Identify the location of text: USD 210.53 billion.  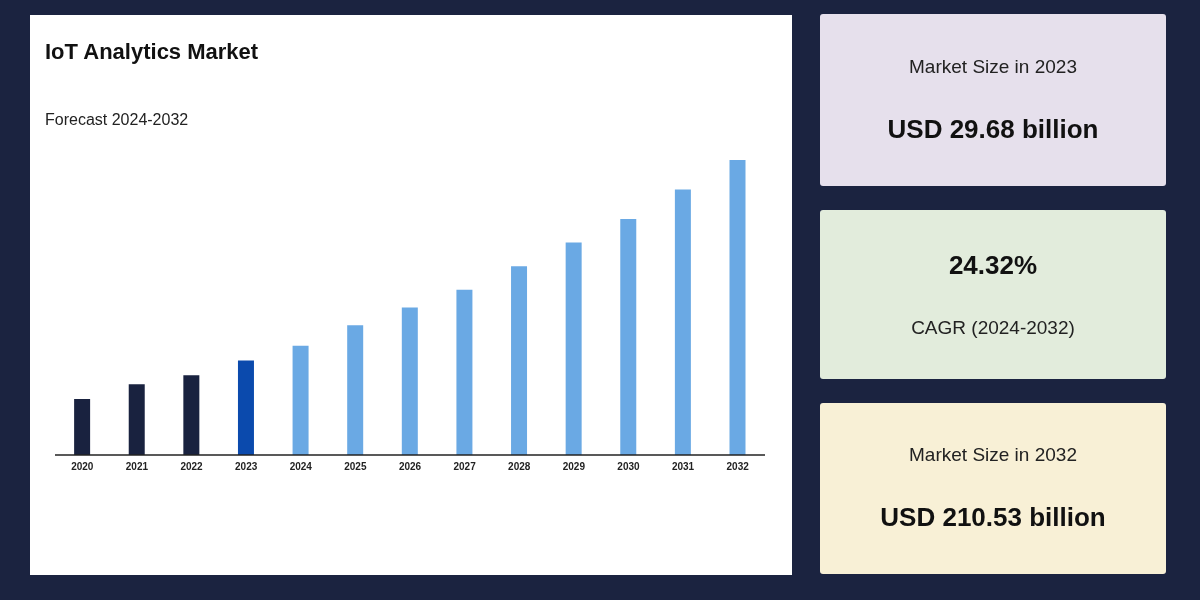
(993, 517).